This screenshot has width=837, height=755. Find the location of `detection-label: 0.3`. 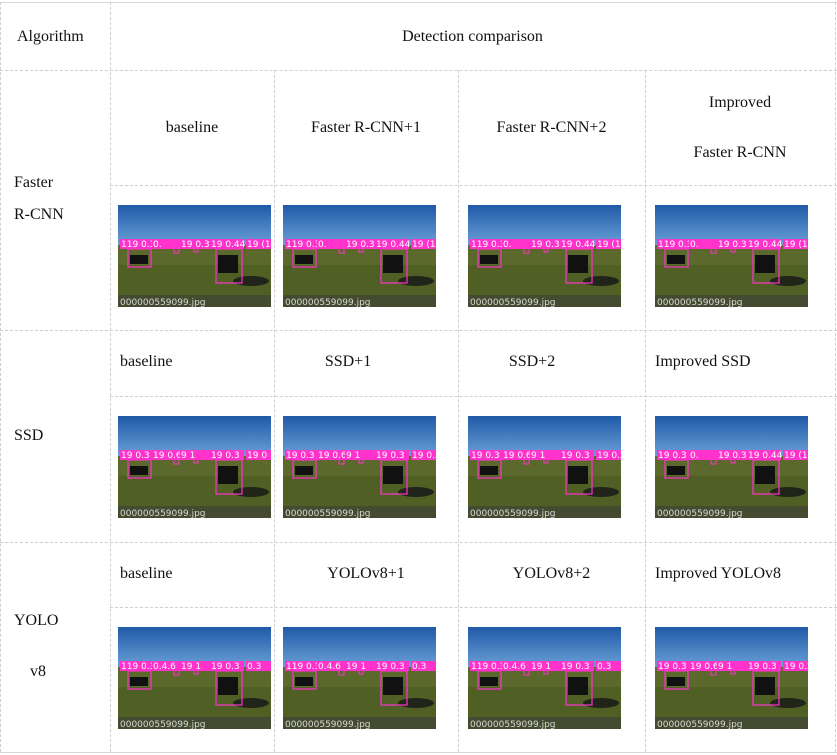

detection-label: 0.3 is located at coordinates (604, 667).